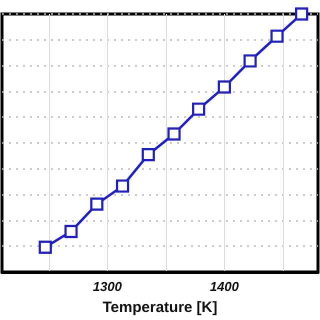 Image resolution: width=320 pixels, height=320 pixels. What do you see at coordinates (160, 307) in the screenshot?
I see `x-axis-title: Temperature [K]` at bounding box center [160, 307].